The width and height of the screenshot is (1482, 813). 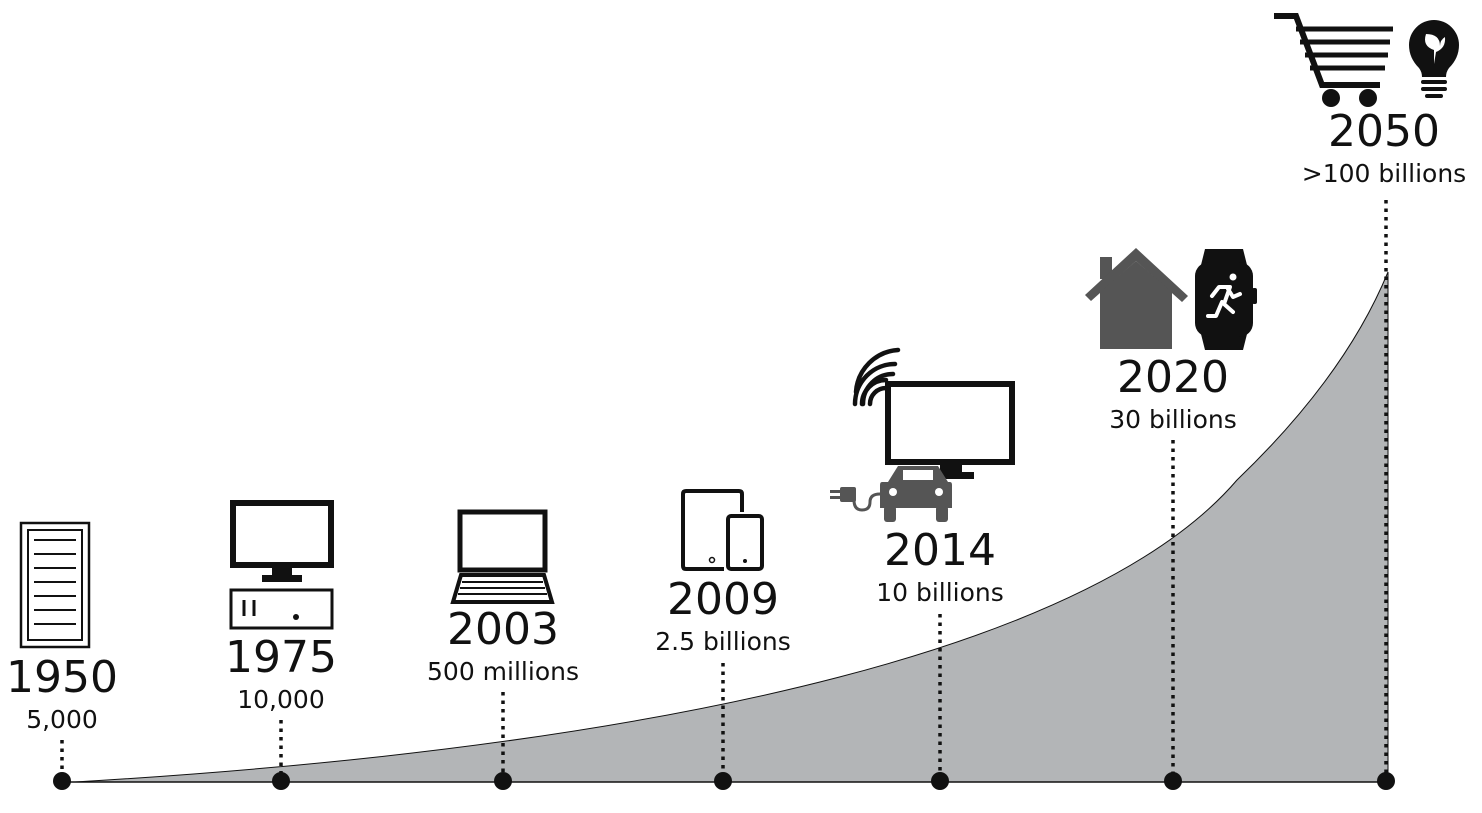 What do you see at coordinates (1173, 419) in the screenshot?
I see `device-count: 30 billions` at bounding box center [1173, 419].